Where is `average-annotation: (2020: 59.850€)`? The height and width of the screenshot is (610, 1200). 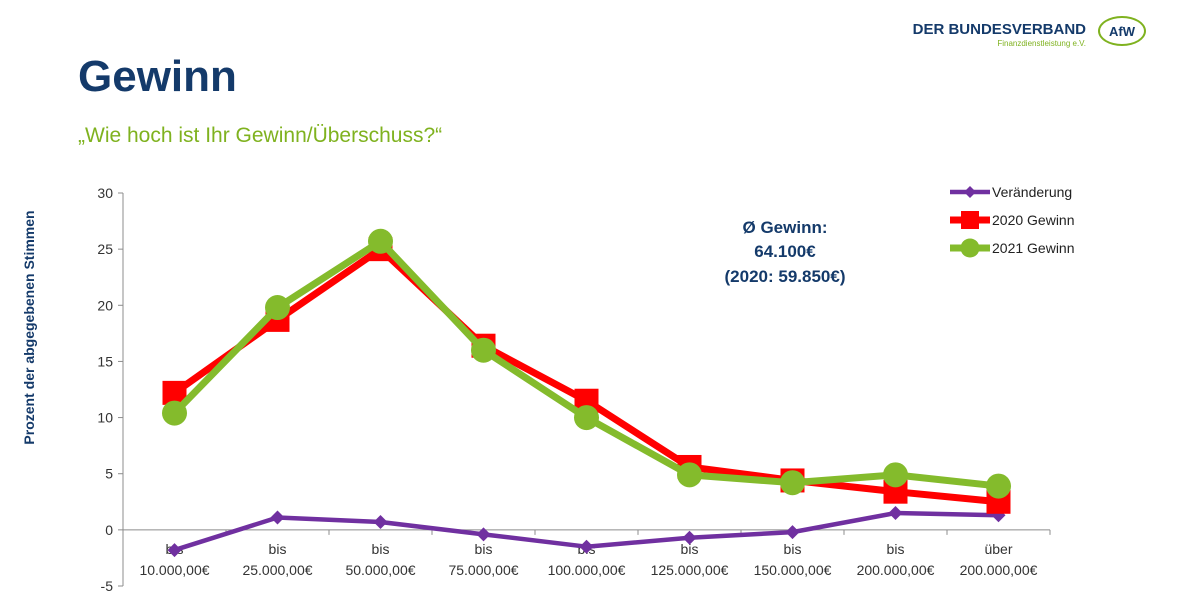 average-annotation: (2020: 59.850€) is located at coordinates (785, 276).